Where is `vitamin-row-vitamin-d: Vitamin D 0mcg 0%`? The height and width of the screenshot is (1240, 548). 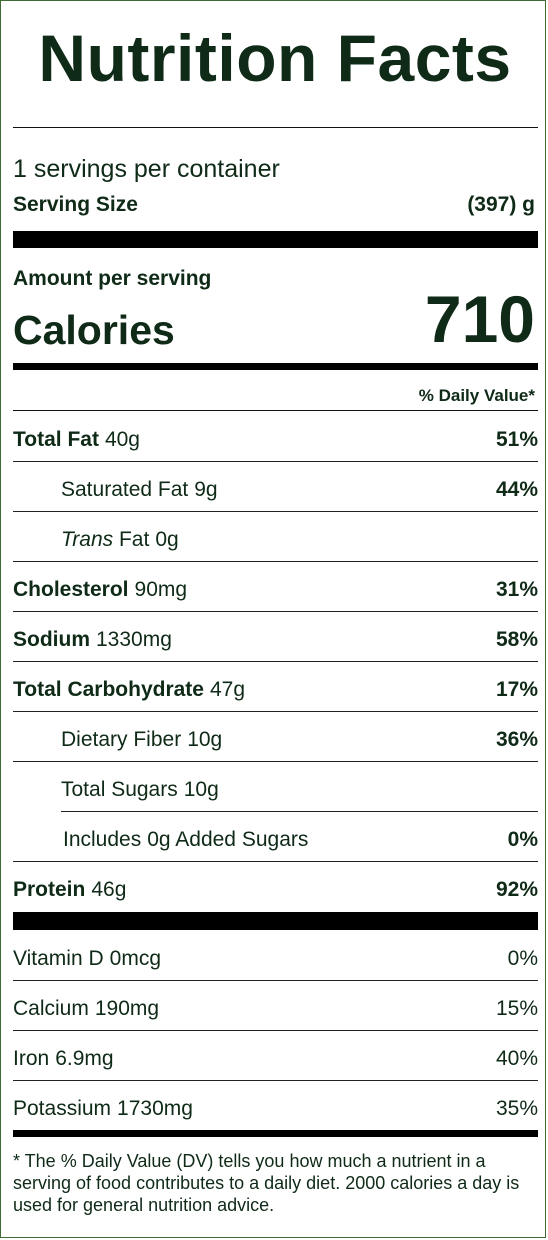
vitamin-row-vitamin-d: Vitamin D 0mcg 0% is located at coordinates (275, 956).